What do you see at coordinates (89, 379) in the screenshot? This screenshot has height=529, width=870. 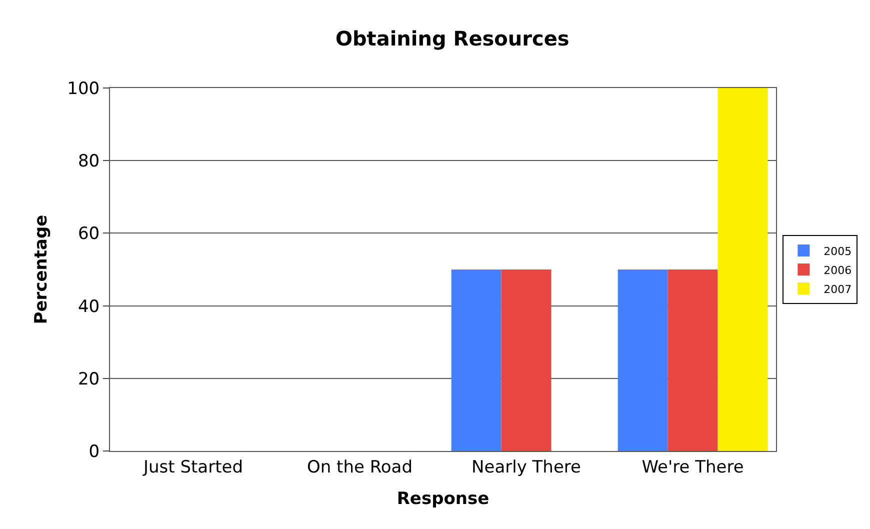 I see `y-tick-label: 20` at bounding box center [89, 379].